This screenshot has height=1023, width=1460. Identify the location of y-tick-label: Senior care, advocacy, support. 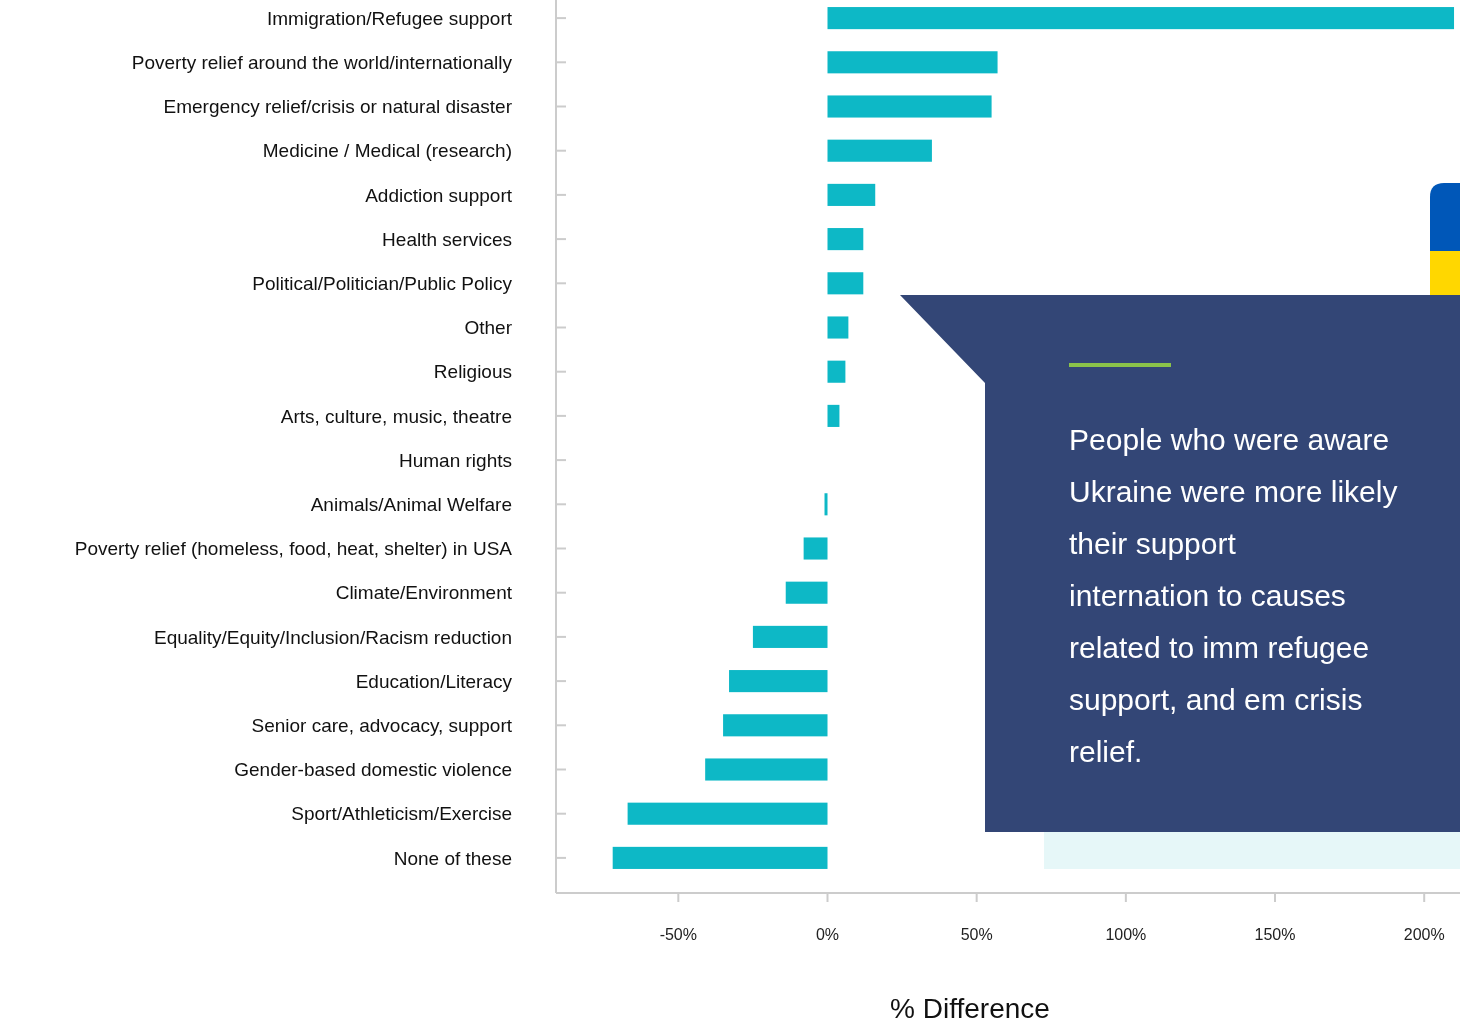
(382, 725).